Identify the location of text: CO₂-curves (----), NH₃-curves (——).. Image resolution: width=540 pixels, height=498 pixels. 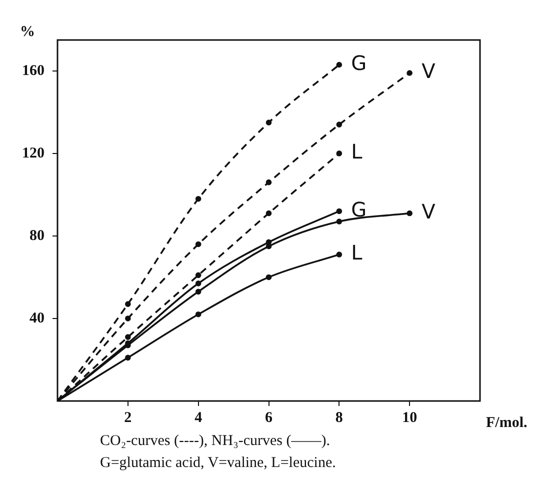
(215, 441).